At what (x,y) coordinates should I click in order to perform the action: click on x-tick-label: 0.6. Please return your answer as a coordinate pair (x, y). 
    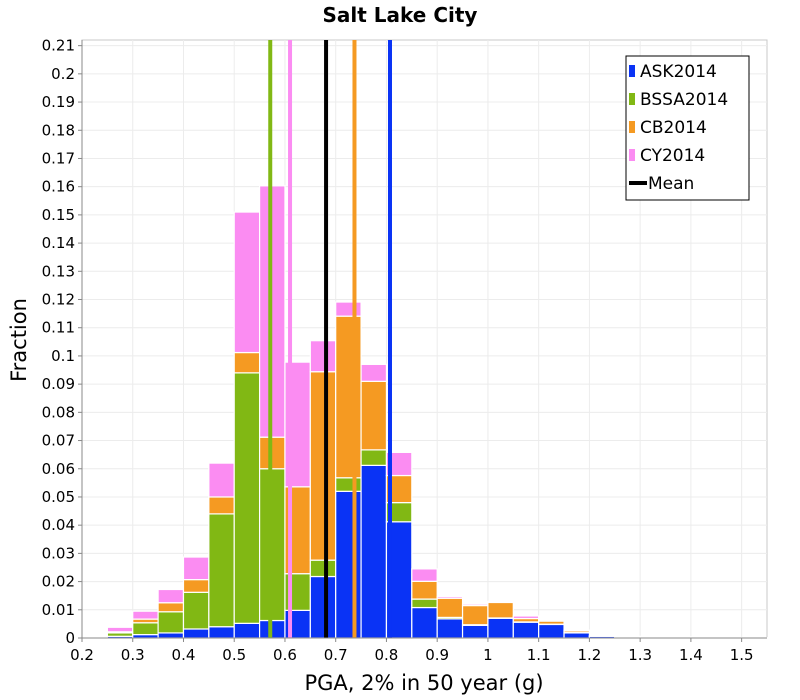
    Looking at the image, I should click on (285, 655).